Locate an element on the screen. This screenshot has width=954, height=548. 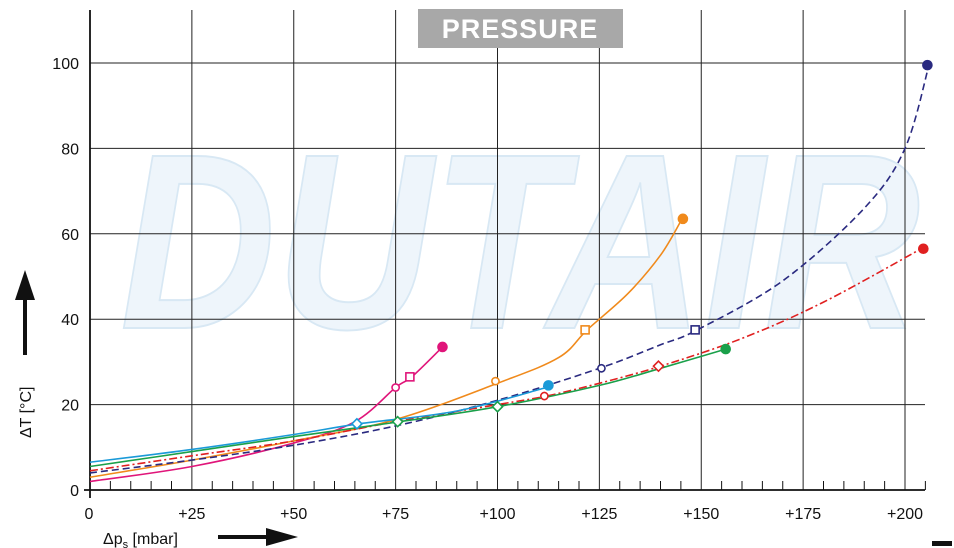
x-axis-title-main: Δp is located at coordinates (113, 539).